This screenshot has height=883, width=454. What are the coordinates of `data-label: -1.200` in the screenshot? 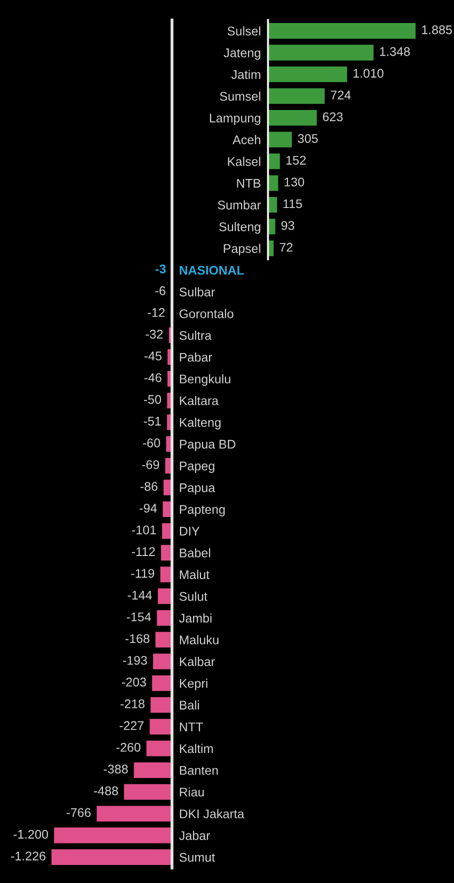 It's located at (31, 834).